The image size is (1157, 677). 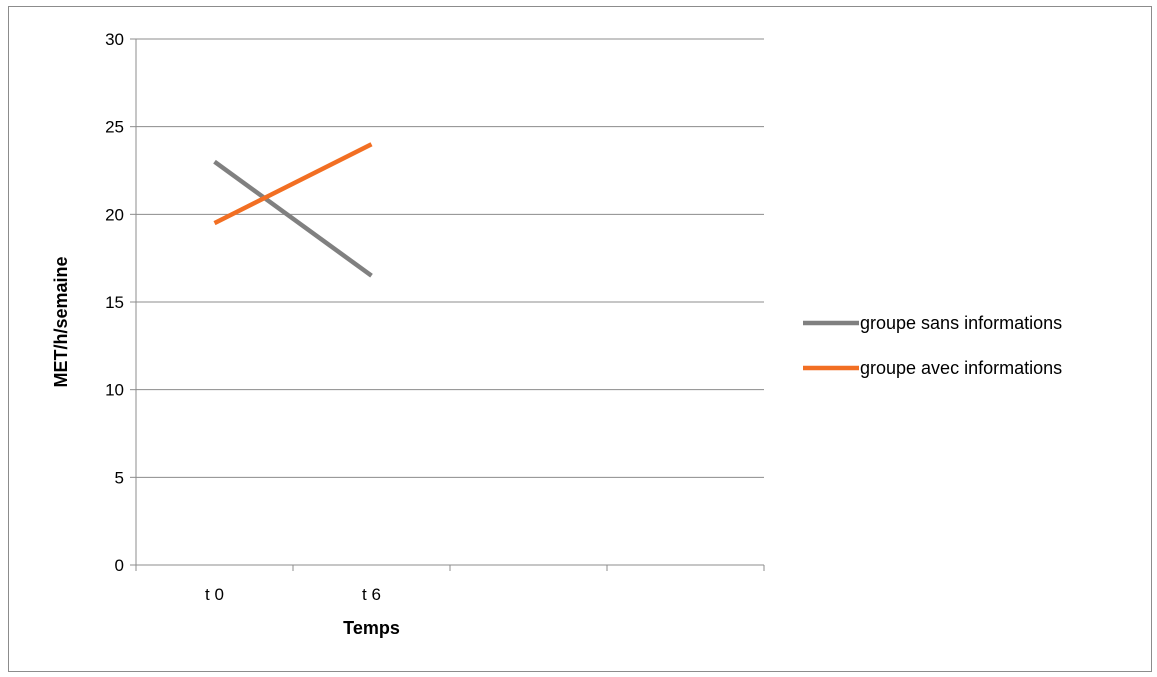 I want to click on x-axis-title: Temps, so click(x=371, y=628).